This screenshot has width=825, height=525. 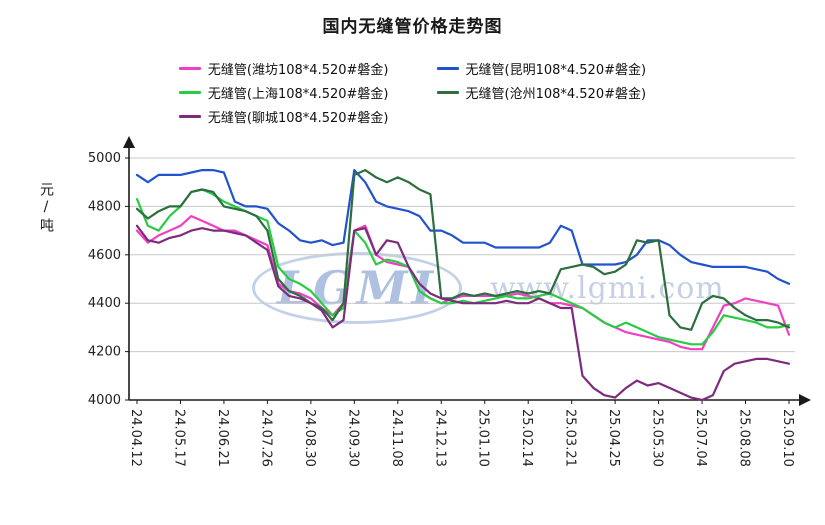 What do you see at coordinates (189, 92) in the screenshot?
I see `legend-swatch-shanghai` at bounding box center [189, 92].